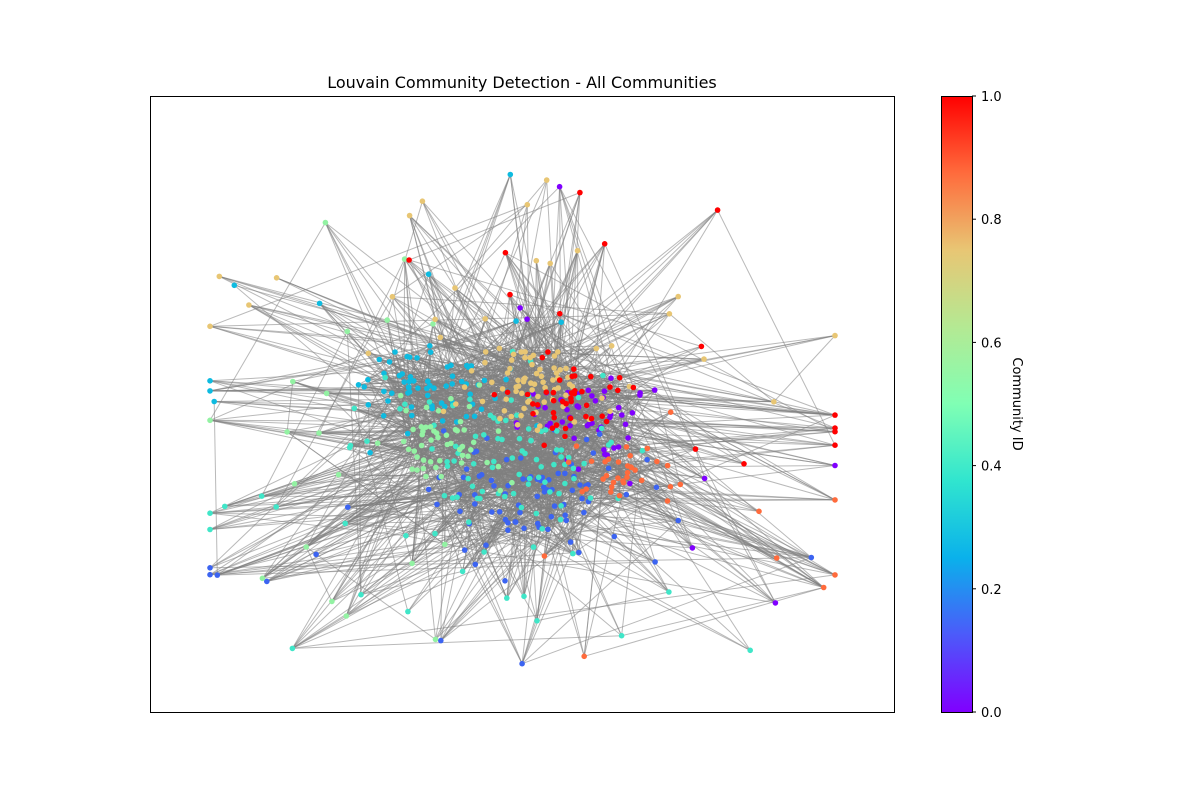 This screenshot has height=800, width=1200. What do you see at coordinates (991, 467) in the screenshot?
I see `colorbar-tick-label: 0.4` at bounding box center [991, 467].